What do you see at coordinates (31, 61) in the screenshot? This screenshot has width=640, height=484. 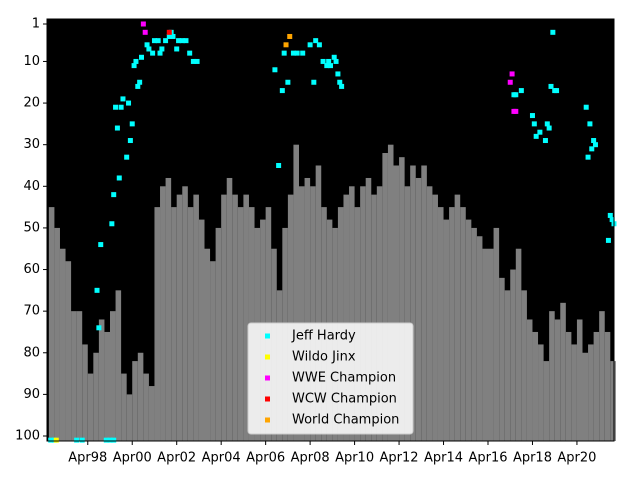 I see `y-tick-label: 10` at bounding box center [31, 61].